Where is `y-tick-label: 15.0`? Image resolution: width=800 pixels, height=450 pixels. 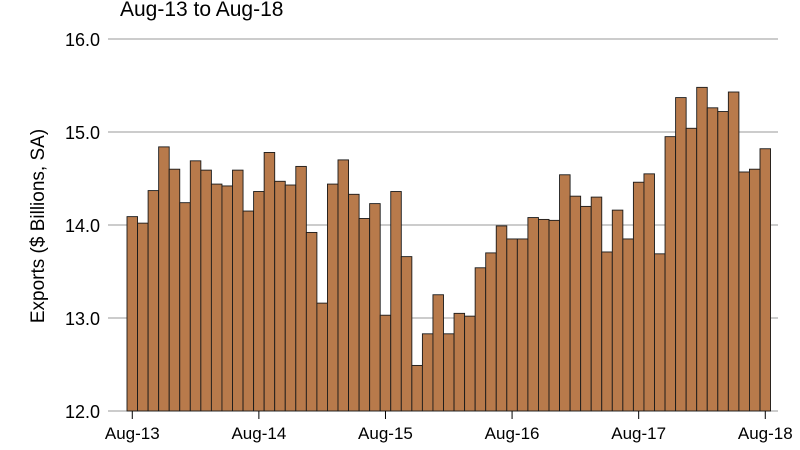
y-tick-label: 15.0 is located at coordinates (82, 133).